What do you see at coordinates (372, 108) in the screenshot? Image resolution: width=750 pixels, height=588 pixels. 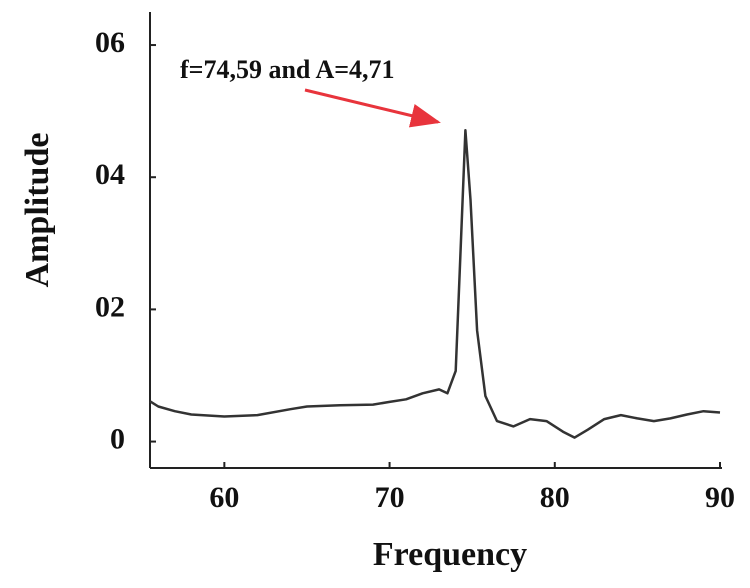 I see `annotation-arrow` at bounding box center [372, 108].